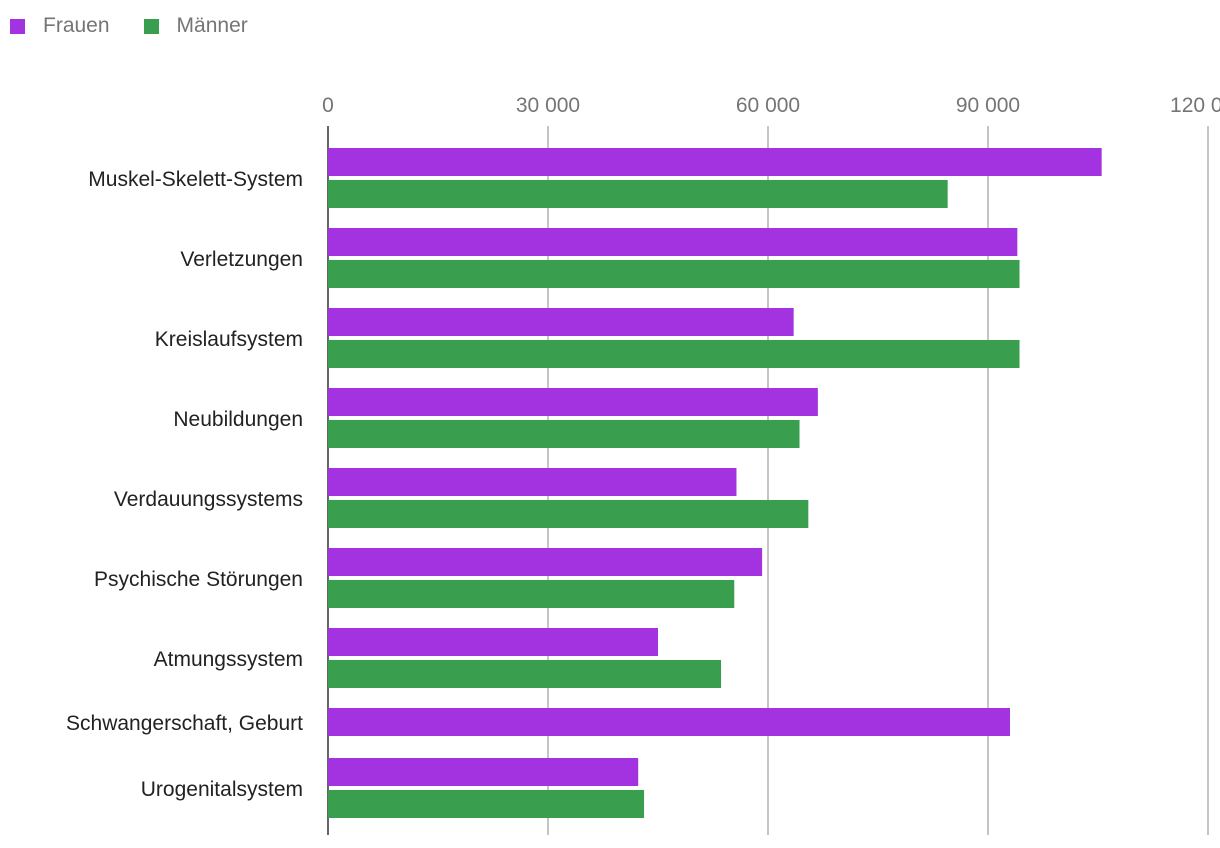 This screenshot has width=1220, height=848. What do you see at coordinates (548, 105) in the screenshot?
I see `x-tick-label-30000: 30 000` at bounding box center [548, 105].